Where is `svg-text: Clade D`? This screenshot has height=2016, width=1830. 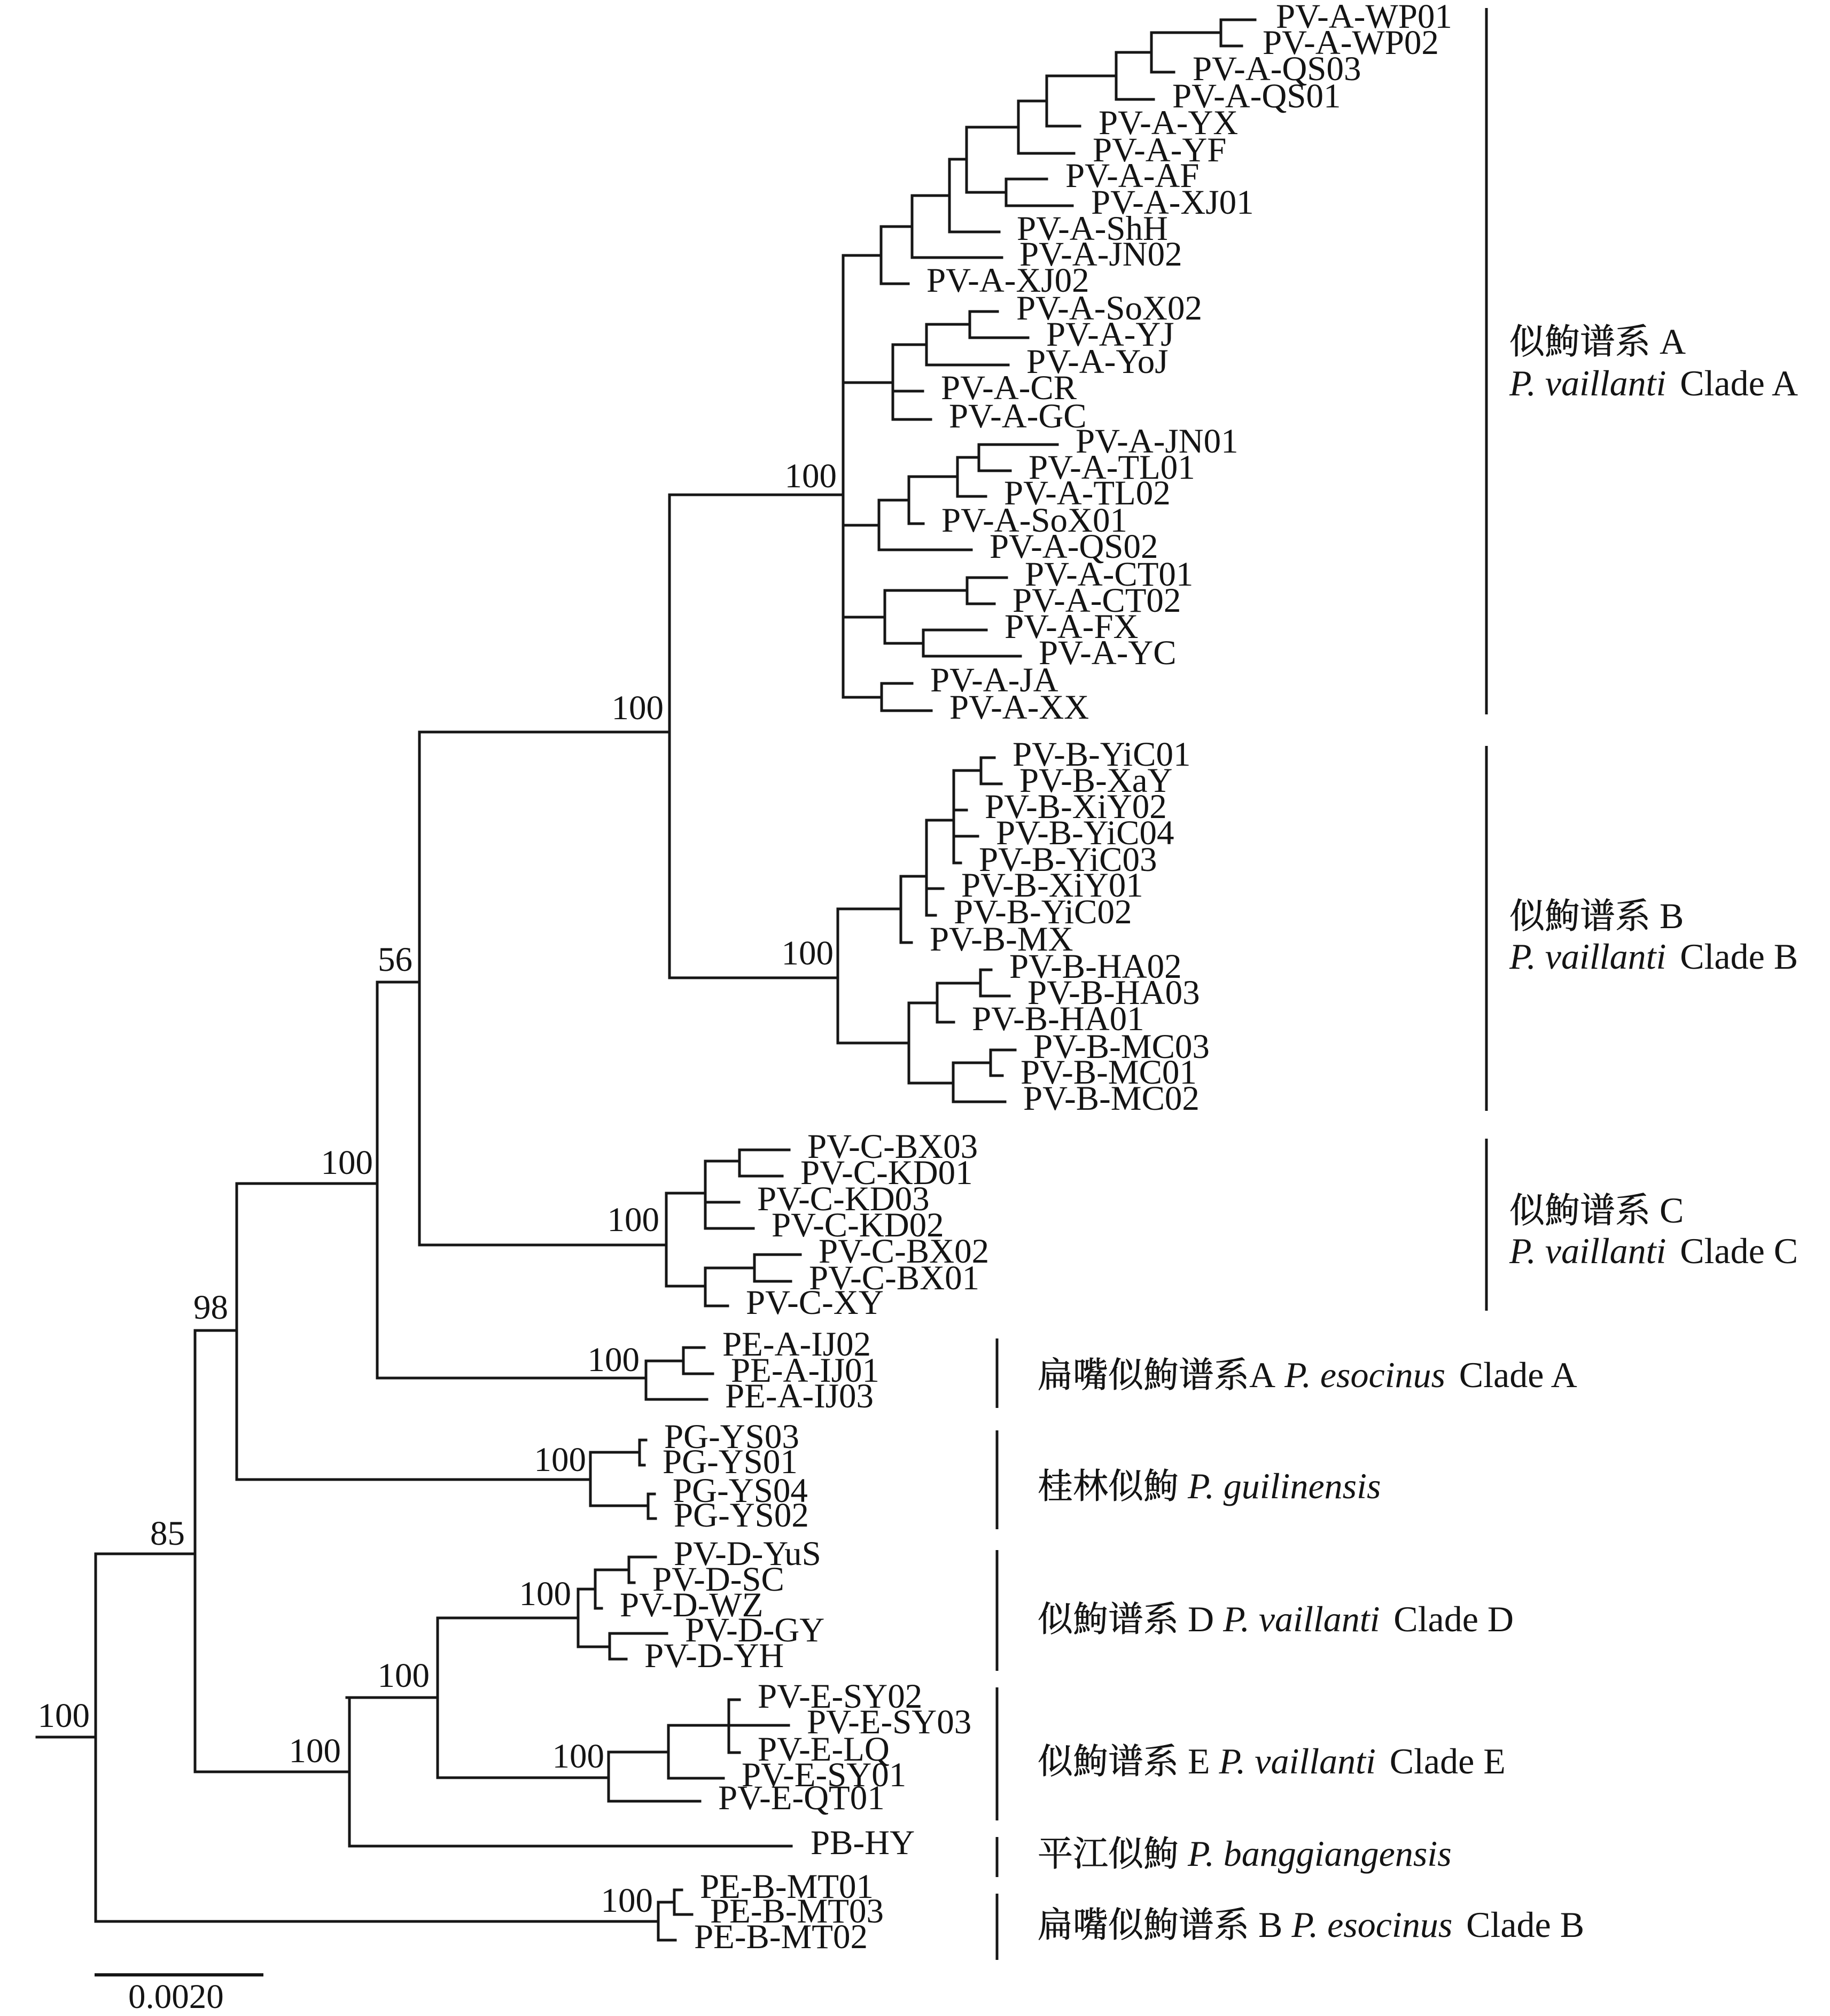
svg-text: Clade D is located at coordinates (1453, 1619).